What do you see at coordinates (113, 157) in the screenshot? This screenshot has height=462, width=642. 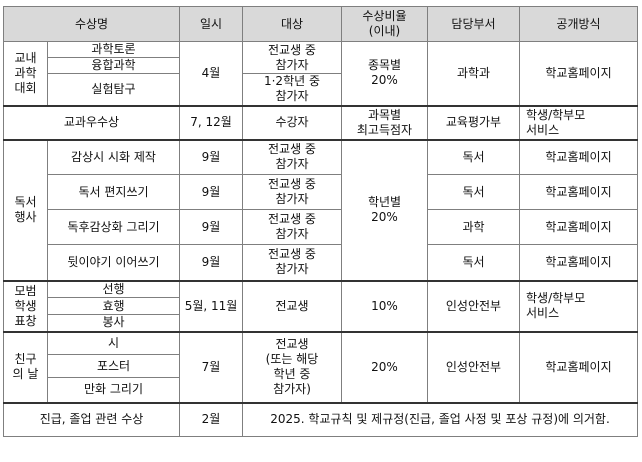 I see `reading-item-name: 감상시 시화 제작` at bounding box center [113, 157].